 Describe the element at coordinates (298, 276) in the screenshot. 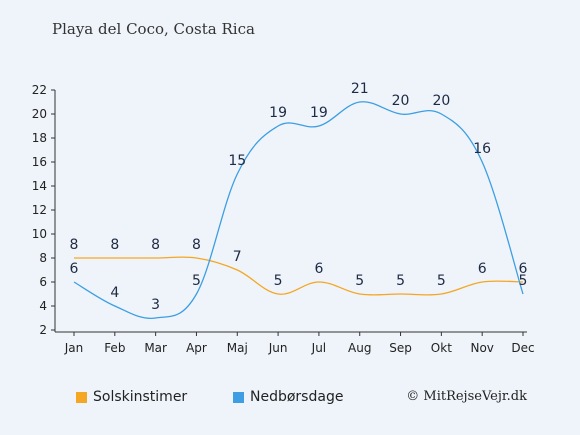

I see `series-line-sun` at that location.